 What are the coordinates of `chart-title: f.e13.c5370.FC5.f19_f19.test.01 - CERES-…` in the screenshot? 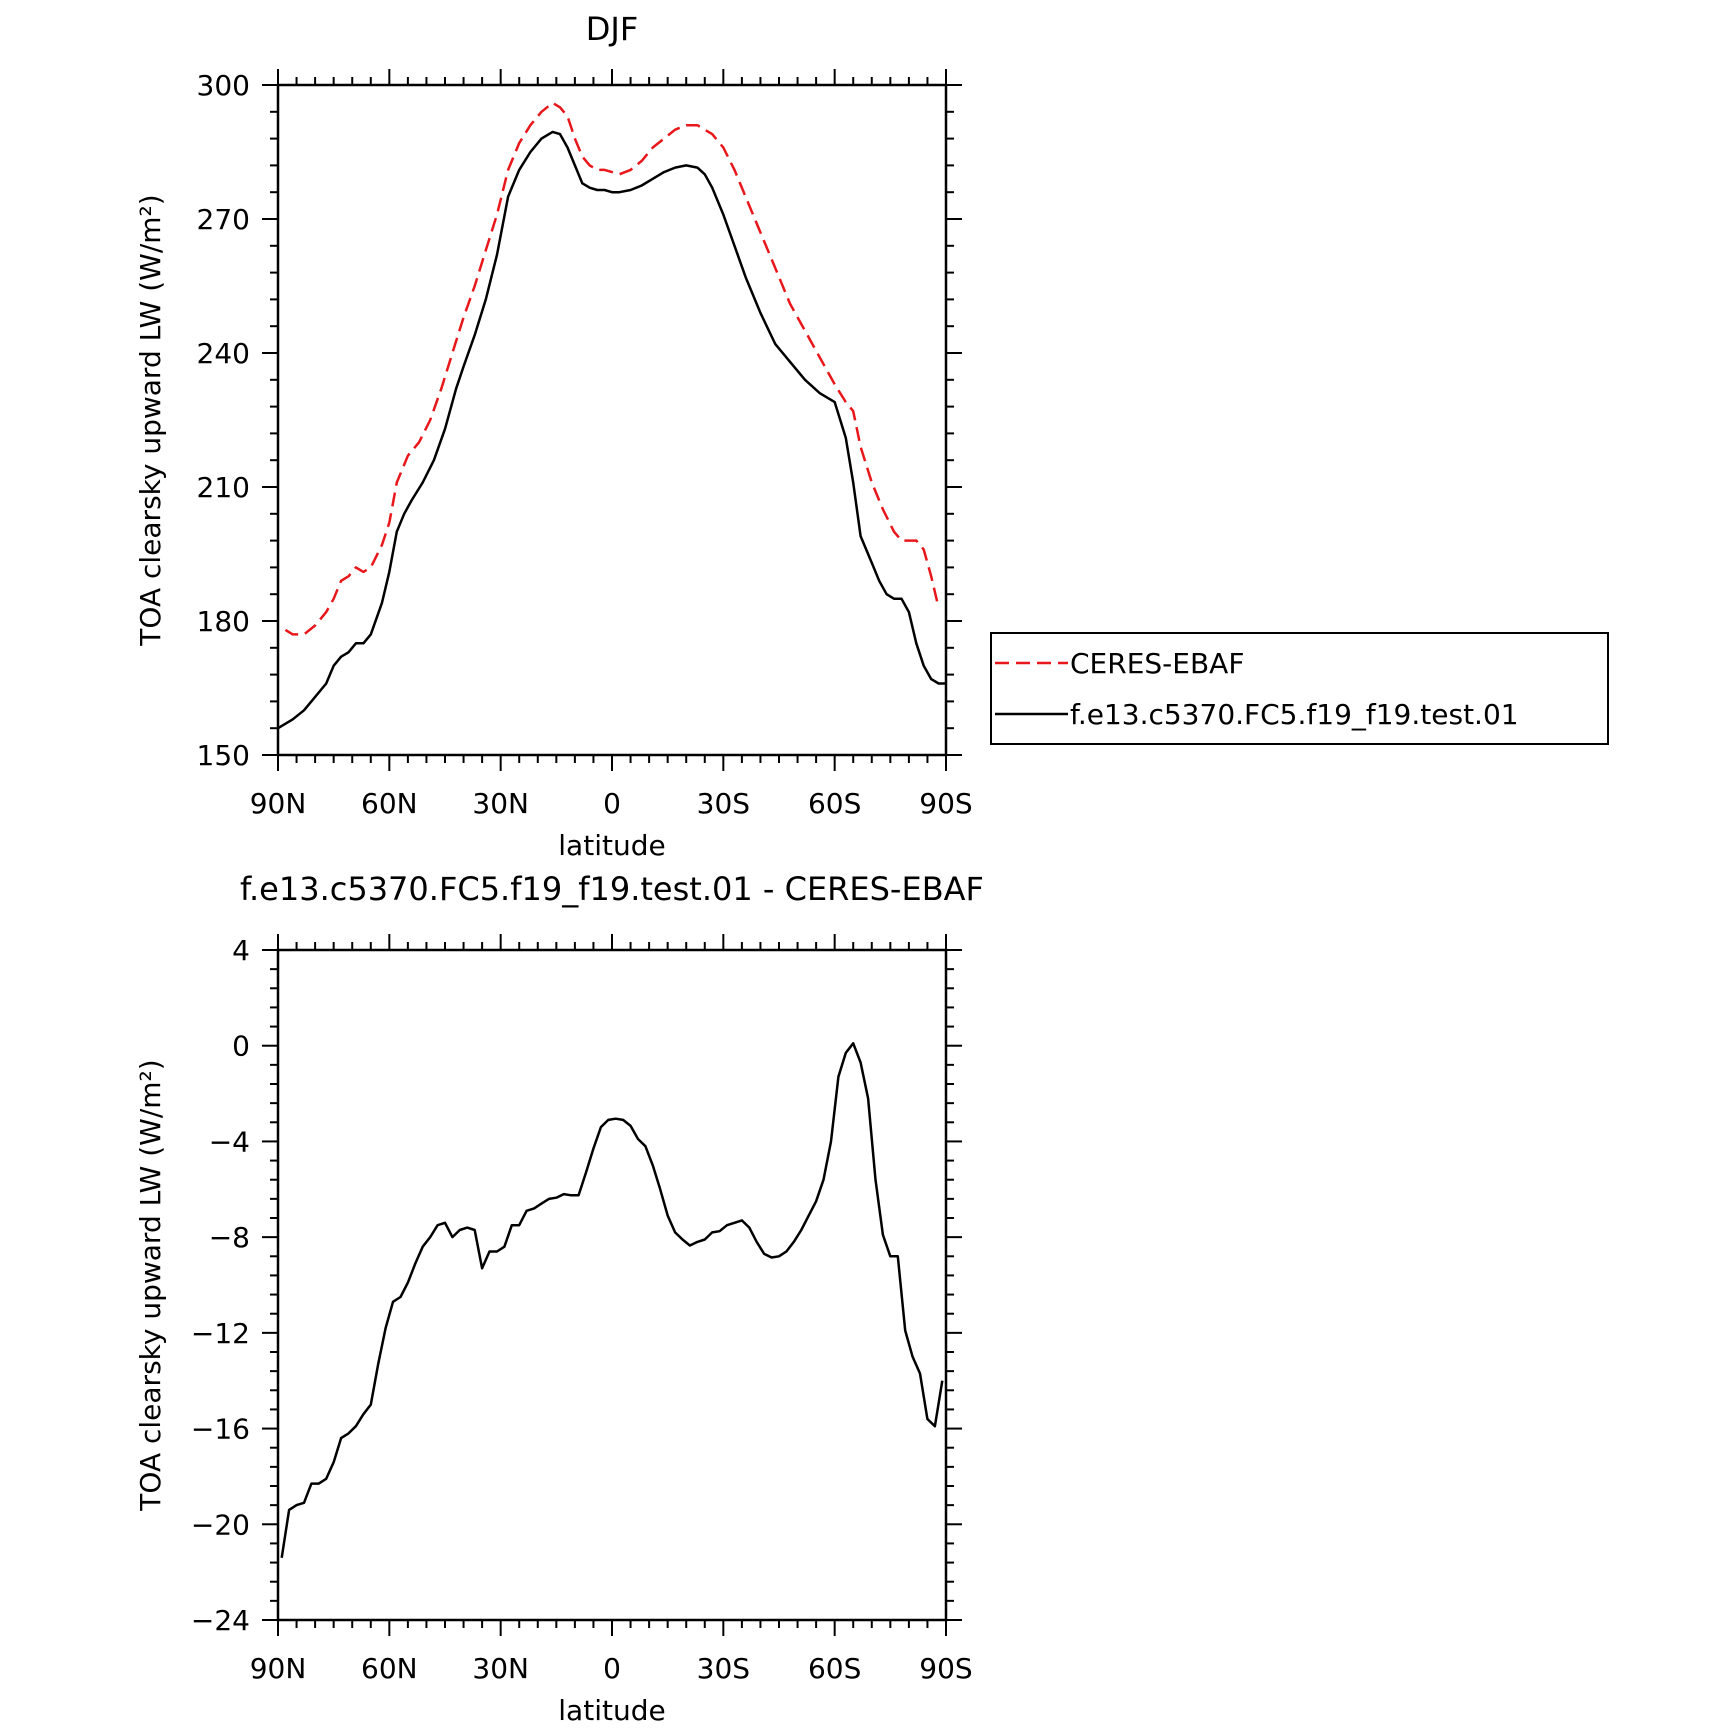 It's located at (612, 889).